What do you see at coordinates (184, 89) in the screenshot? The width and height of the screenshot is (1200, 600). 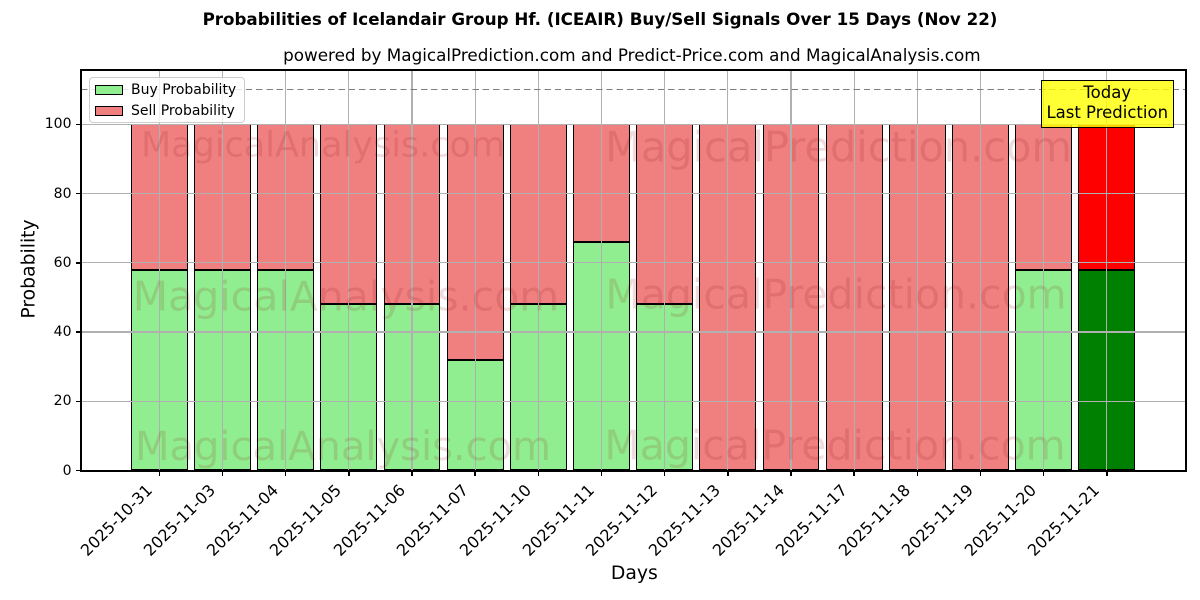 I see `legend-label: Buy Probability` at bounding box center [184, 89].